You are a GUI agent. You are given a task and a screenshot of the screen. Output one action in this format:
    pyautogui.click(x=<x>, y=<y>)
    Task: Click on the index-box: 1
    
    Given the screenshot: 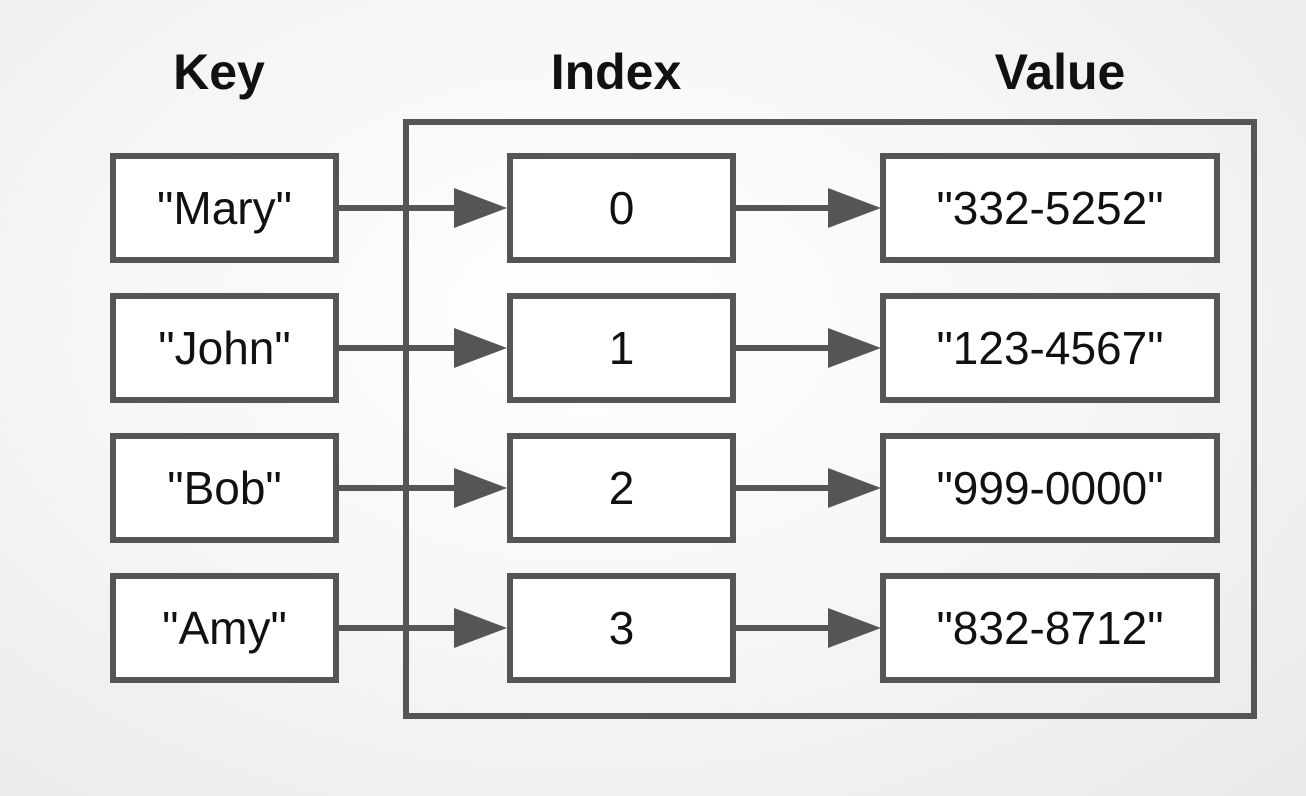 What is the action you would take?
    pyautogui.click(x=621, y=348)
    